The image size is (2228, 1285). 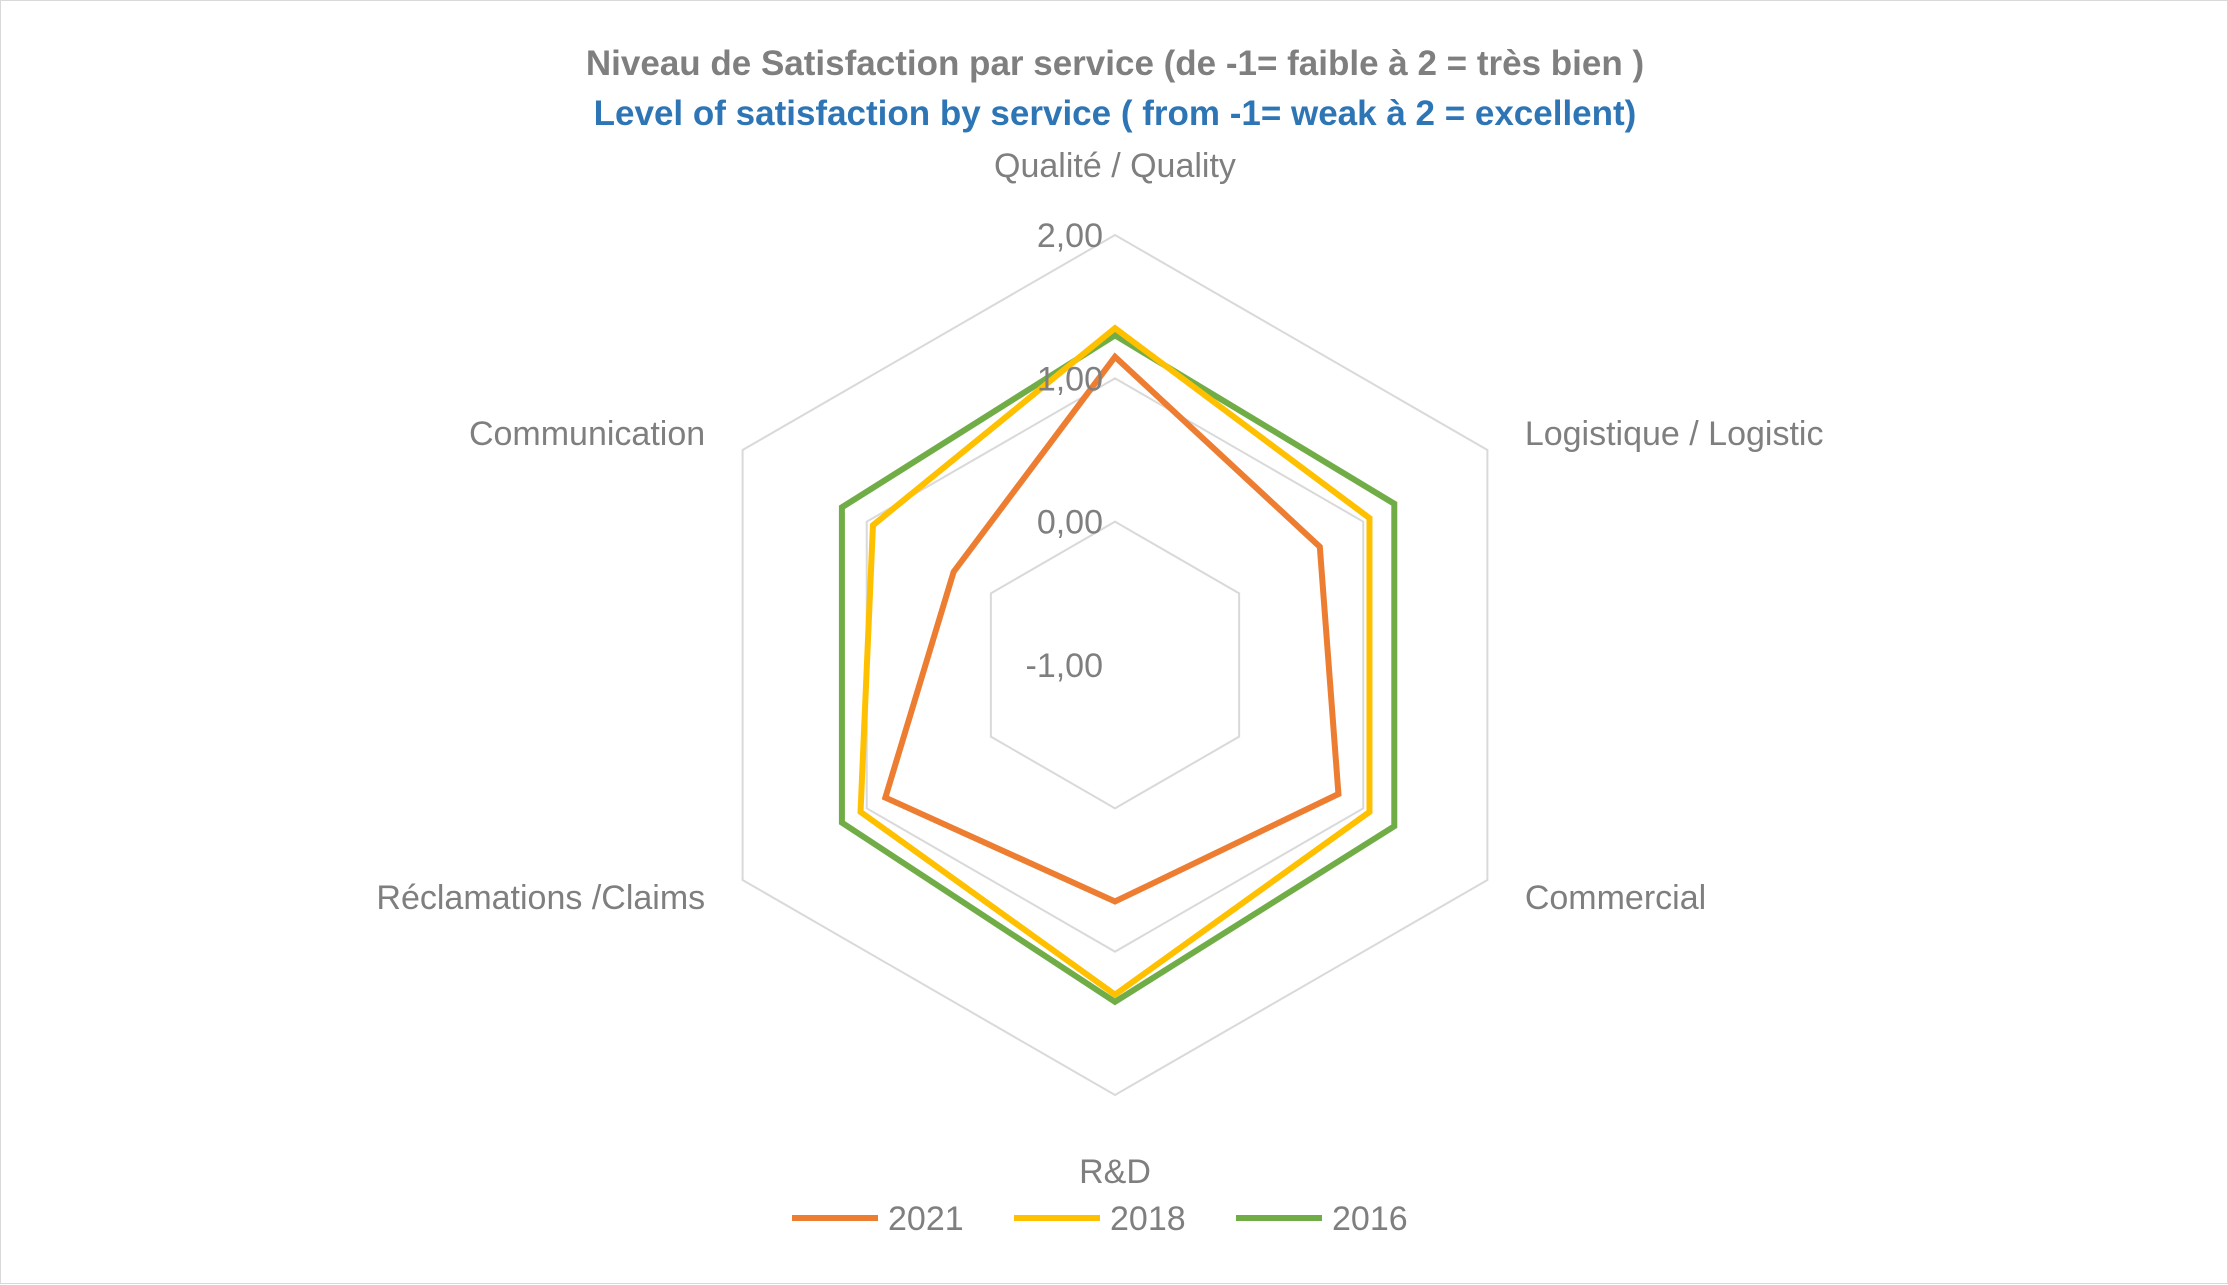 I want to click on axis-label-4: Réclamations /Claims, so click(x=540, y=898).